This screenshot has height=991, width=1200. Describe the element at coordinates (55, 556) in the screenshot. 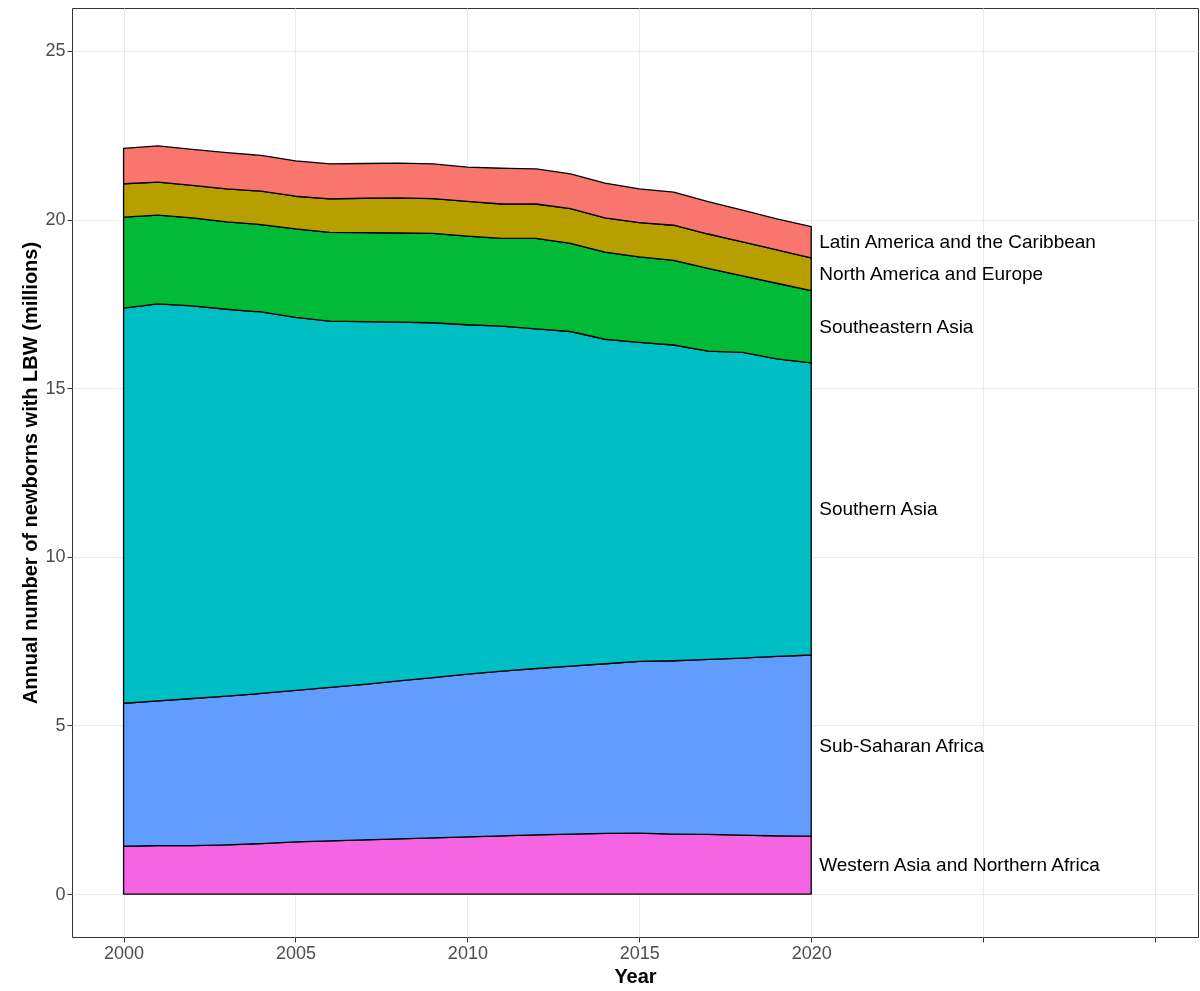

I see `y-tick-label: 10` at that location.